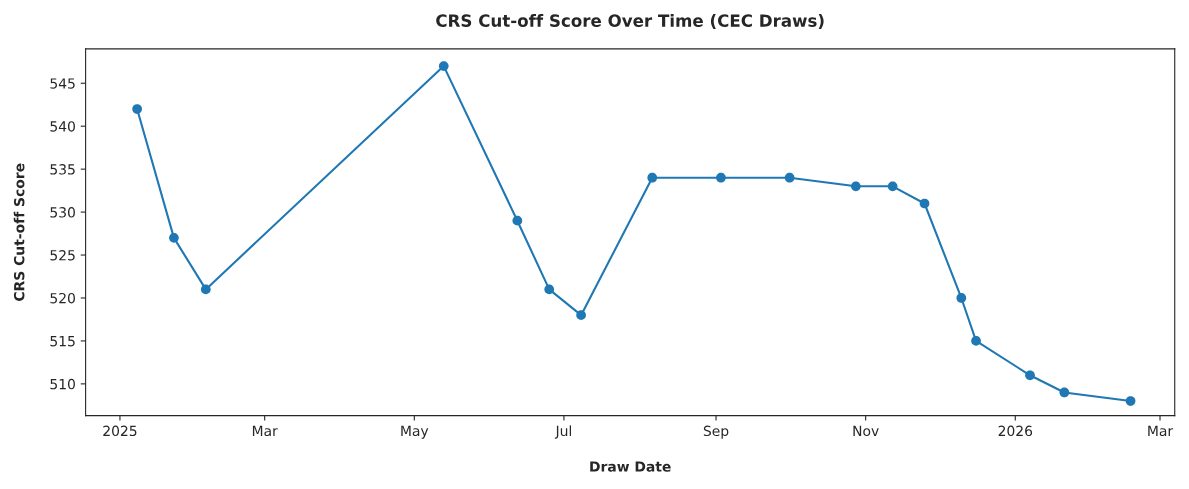 The height and width of the screenshot is (489, 1189). Describe the element at coordinates (62, 298) in the screenshot. I see `y-tick-label: 520` at that location.